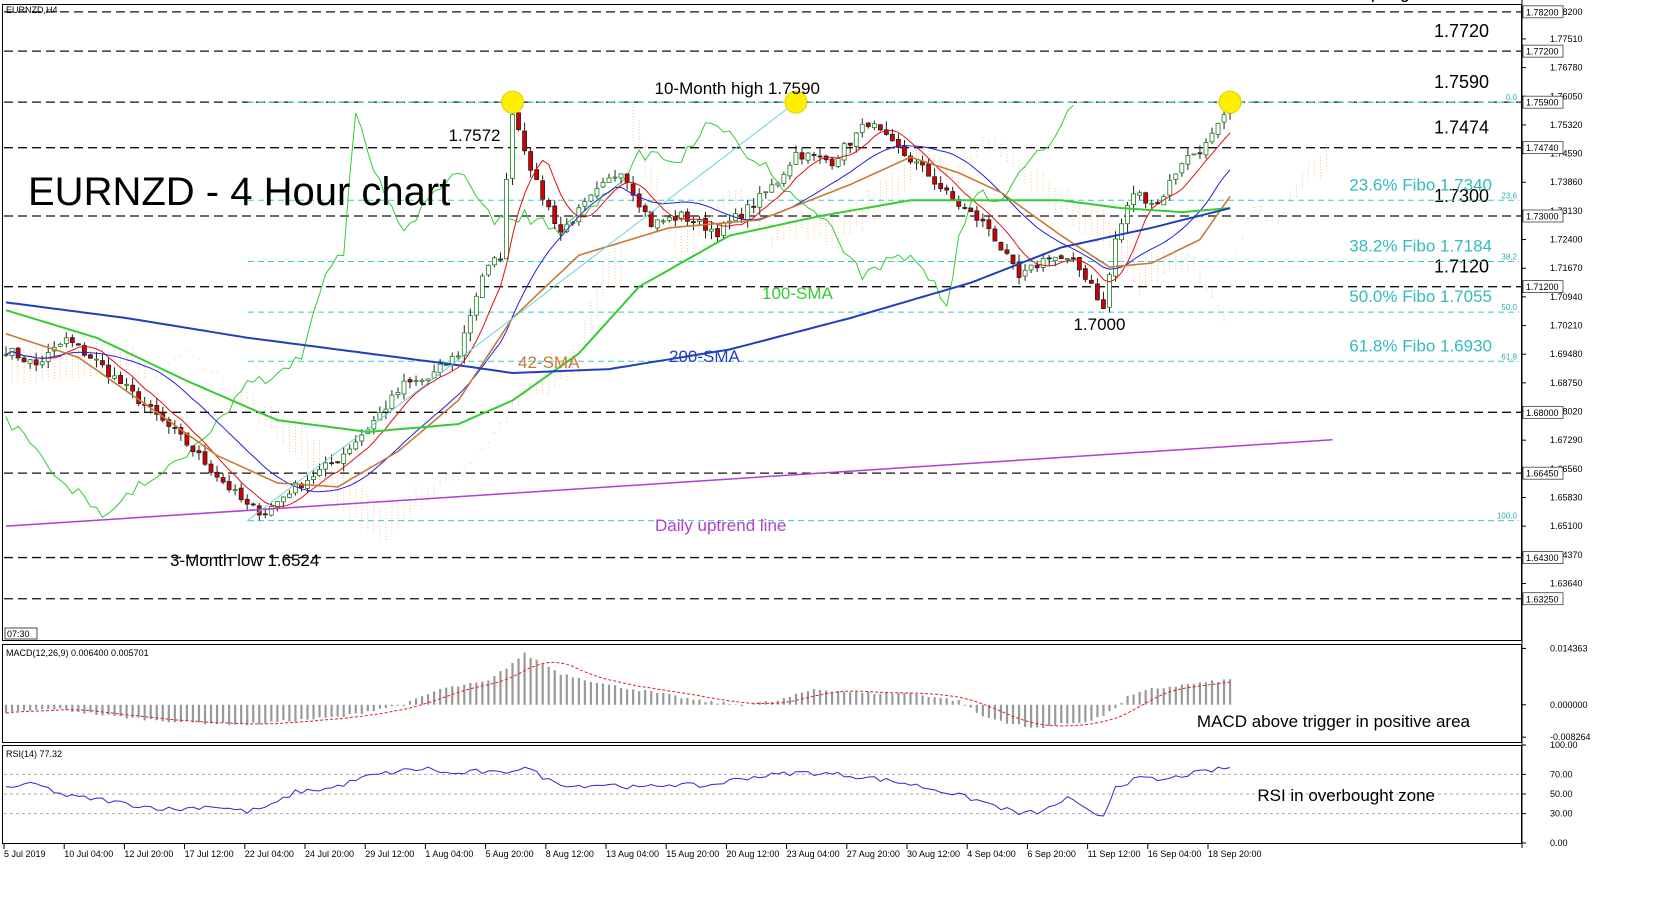 This screenshot has height=924, width=1673. Describe the element at coordinates (21, 633) in the screenshot. I see `cursor-time-box` at that location.